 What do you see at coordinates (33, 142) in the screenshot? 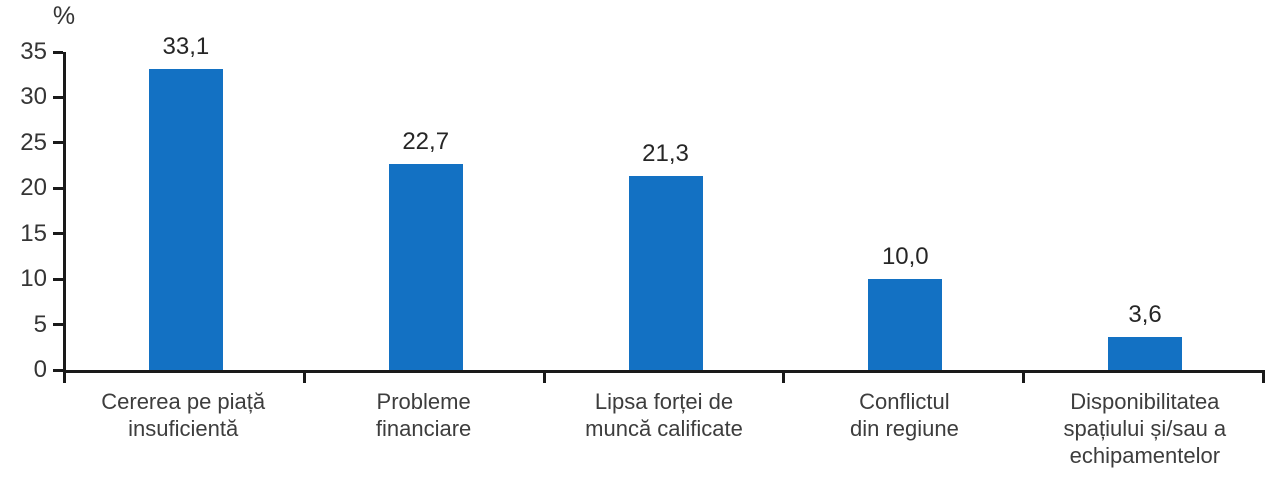
I see `y-tick-label: 25` at bounding box center [33, 142].